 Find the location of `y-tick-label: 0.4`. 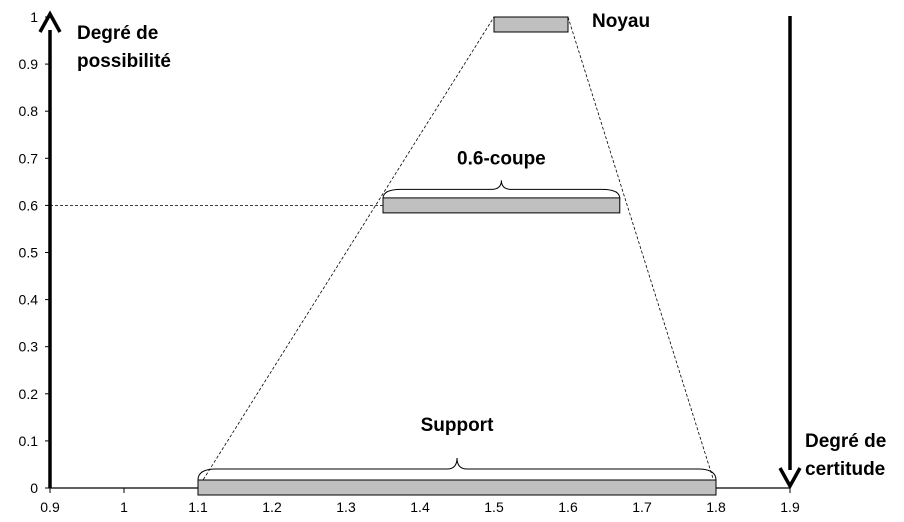

y-tick-label: 0.4 is located at coordinates (29, 300).